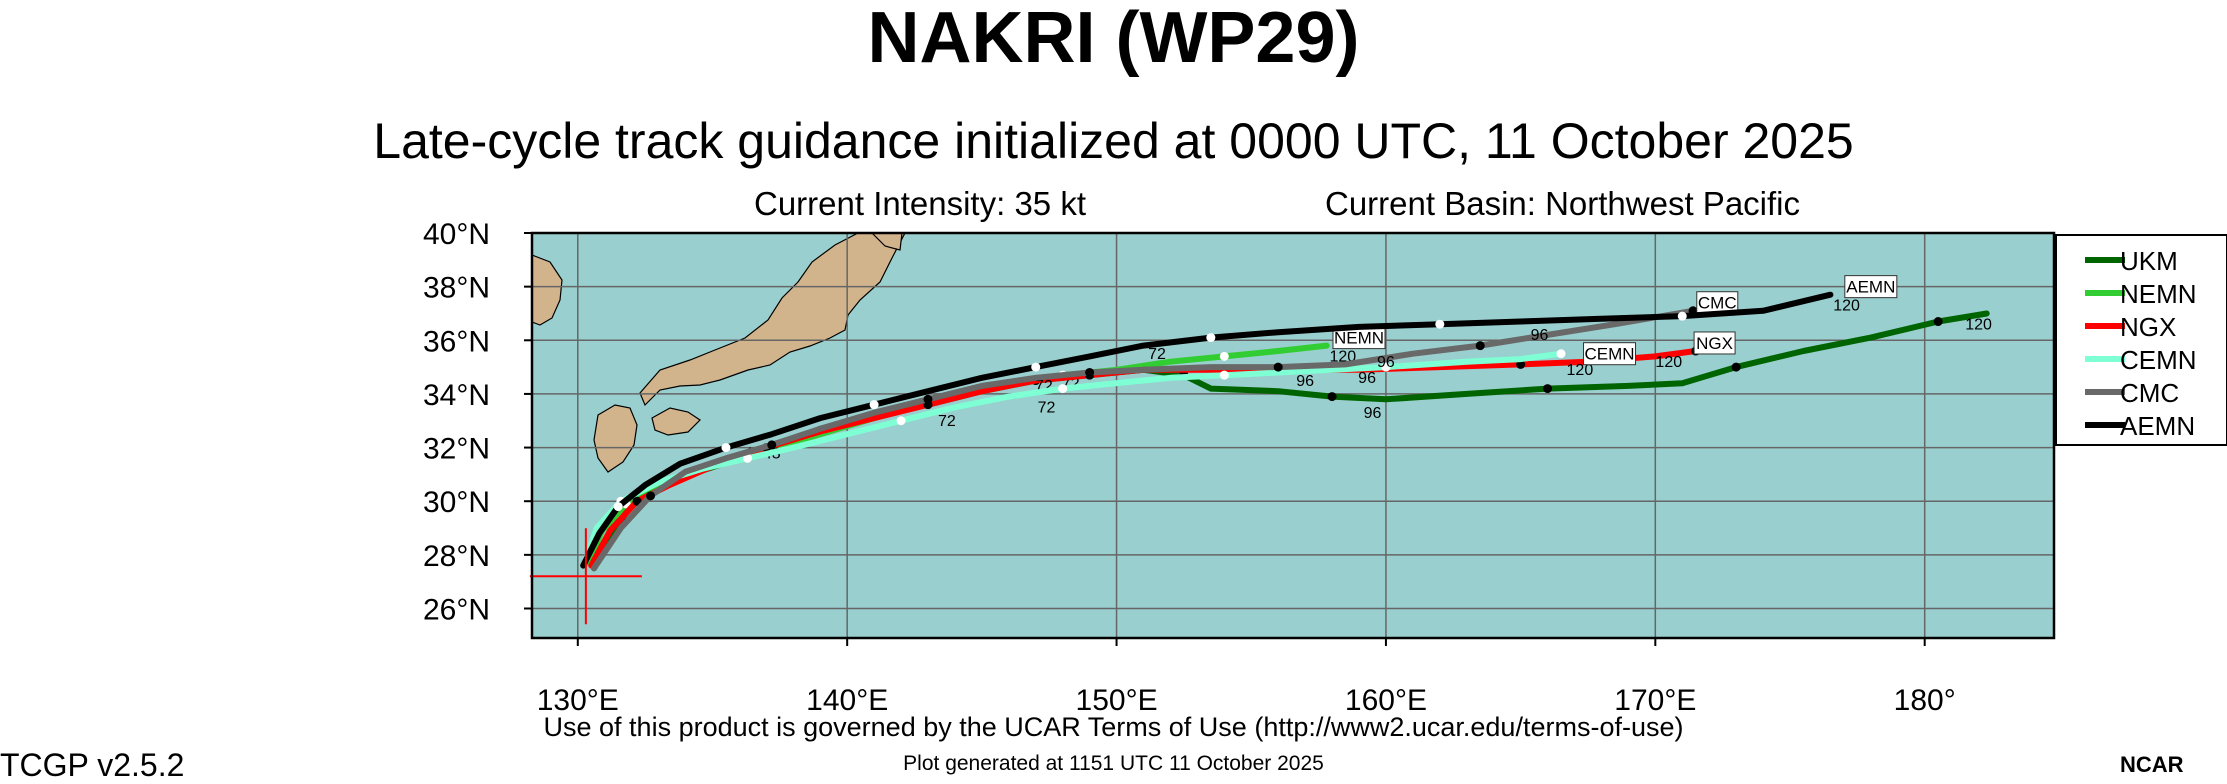 The width and height of the screenshot is (2227, 784). What do you see at coordinates (1925, 700) in the screenshot?
I see `tick-label-lon: 180°` at bounding box center [1925, 700].